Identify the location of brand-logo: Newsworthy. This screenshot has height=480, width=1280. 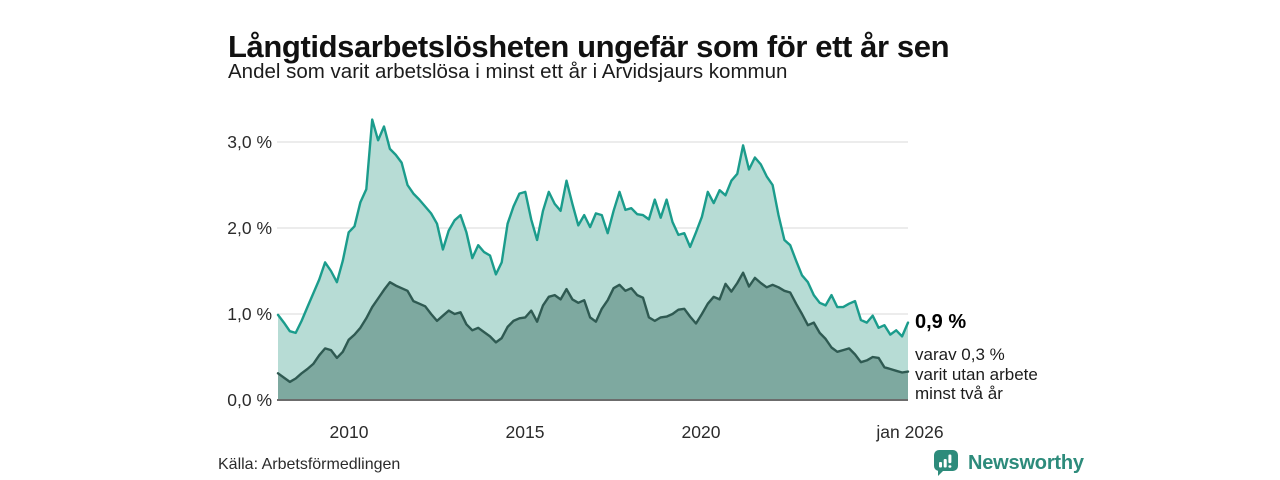
(1008, 463).